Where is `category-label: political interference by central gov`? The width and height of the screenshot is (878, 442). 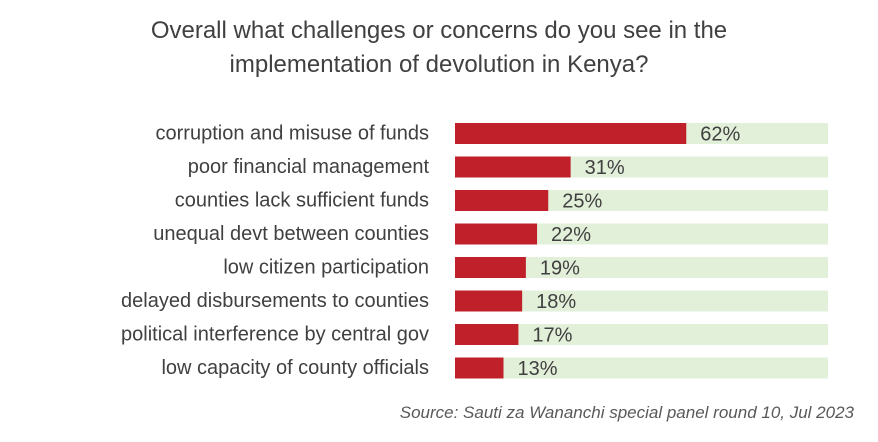 category-label: political interference by central gov is located at coordinates (275, 335).